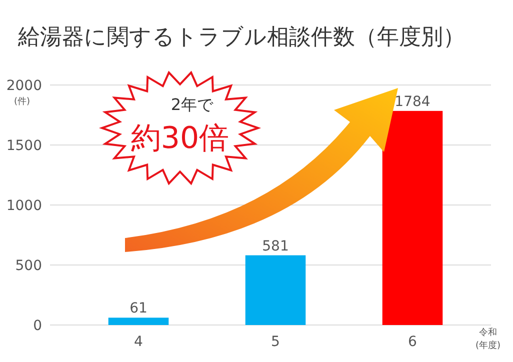 The width and height of the screenshot is (513, 362). I want to click on x-tick-label: 6, so click(413, 342).